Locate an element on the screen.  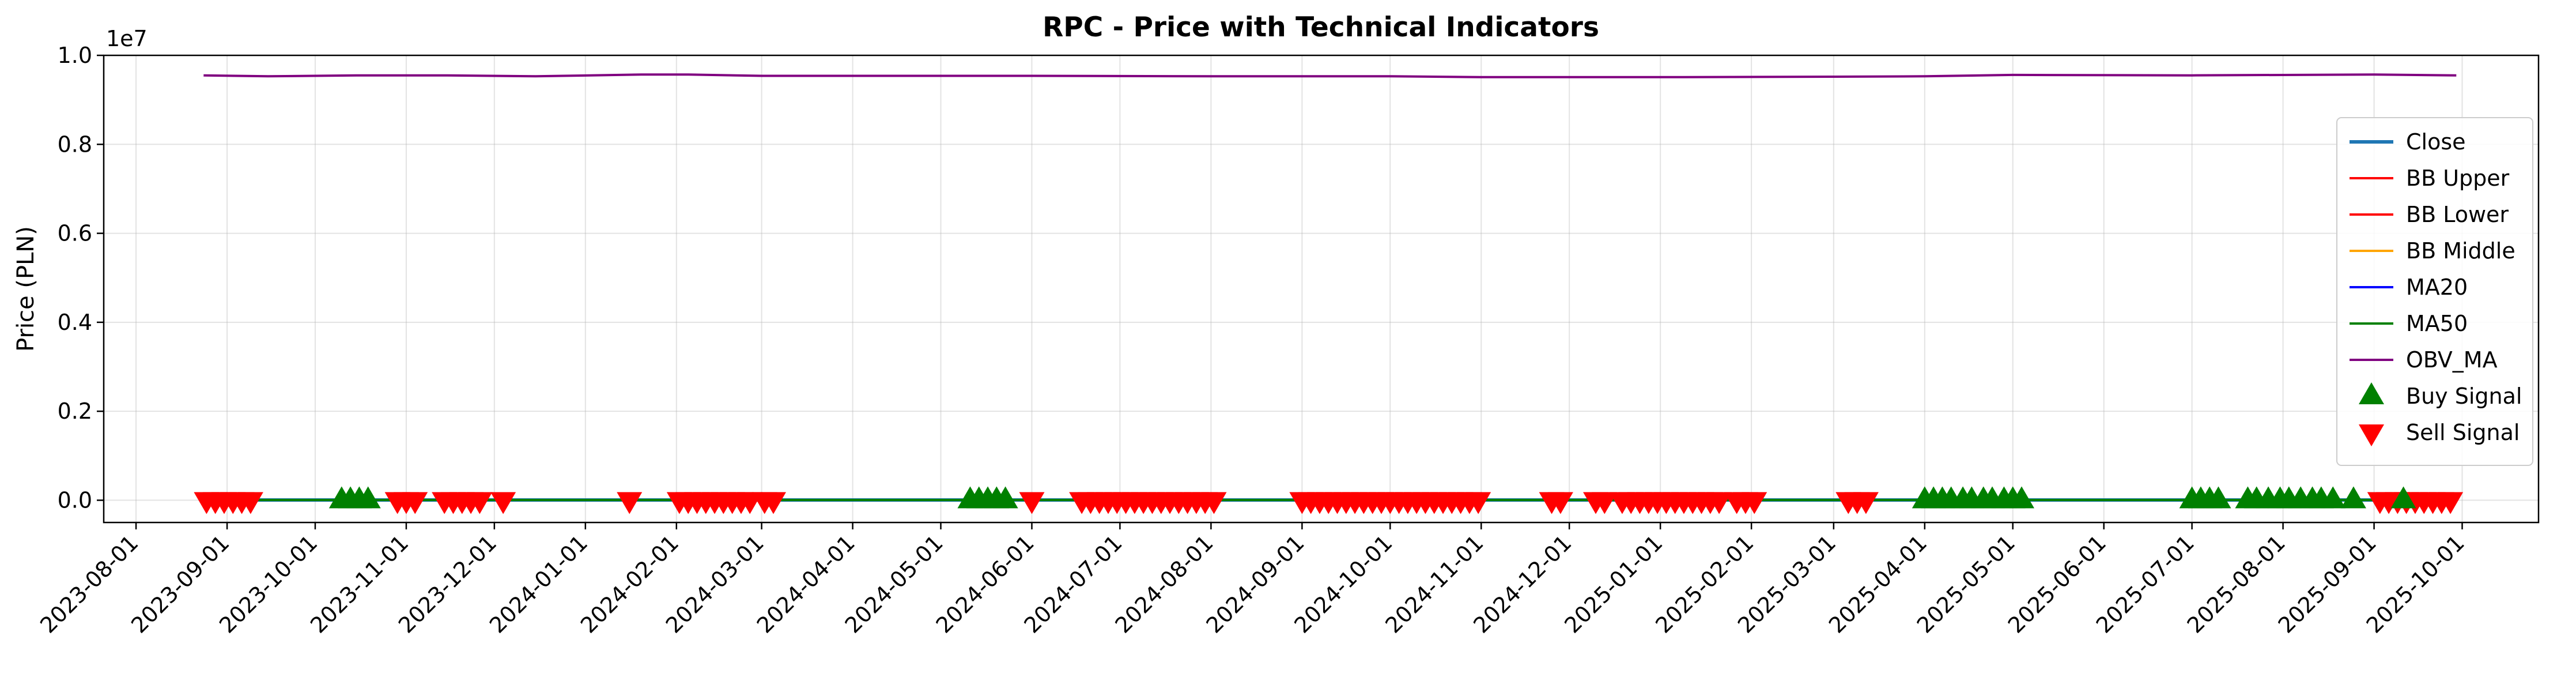
legend-buy-marker is located at coordinates (2371, 393).